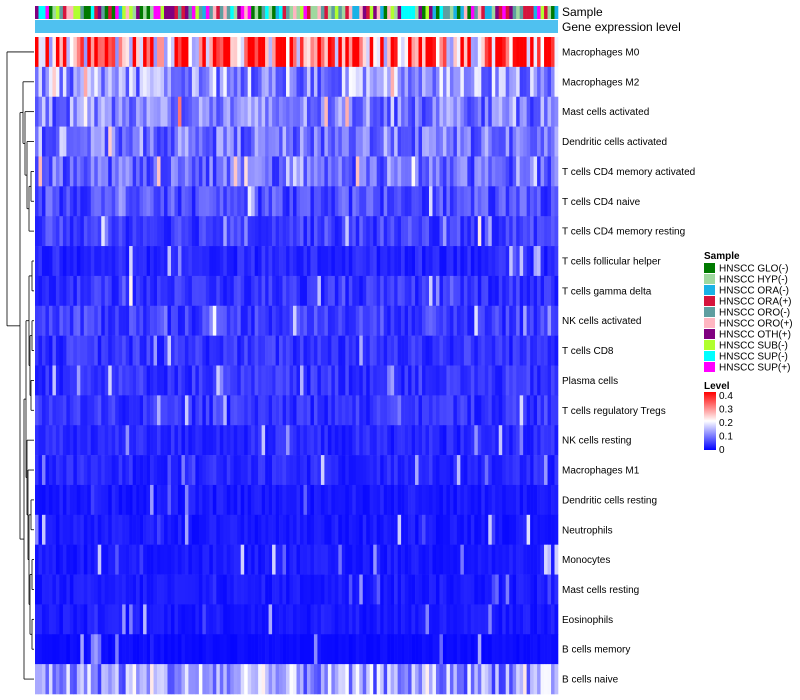  Describe the element at coordinates (709, 323) in the screenshot. I see `legend-swatch` at that location.